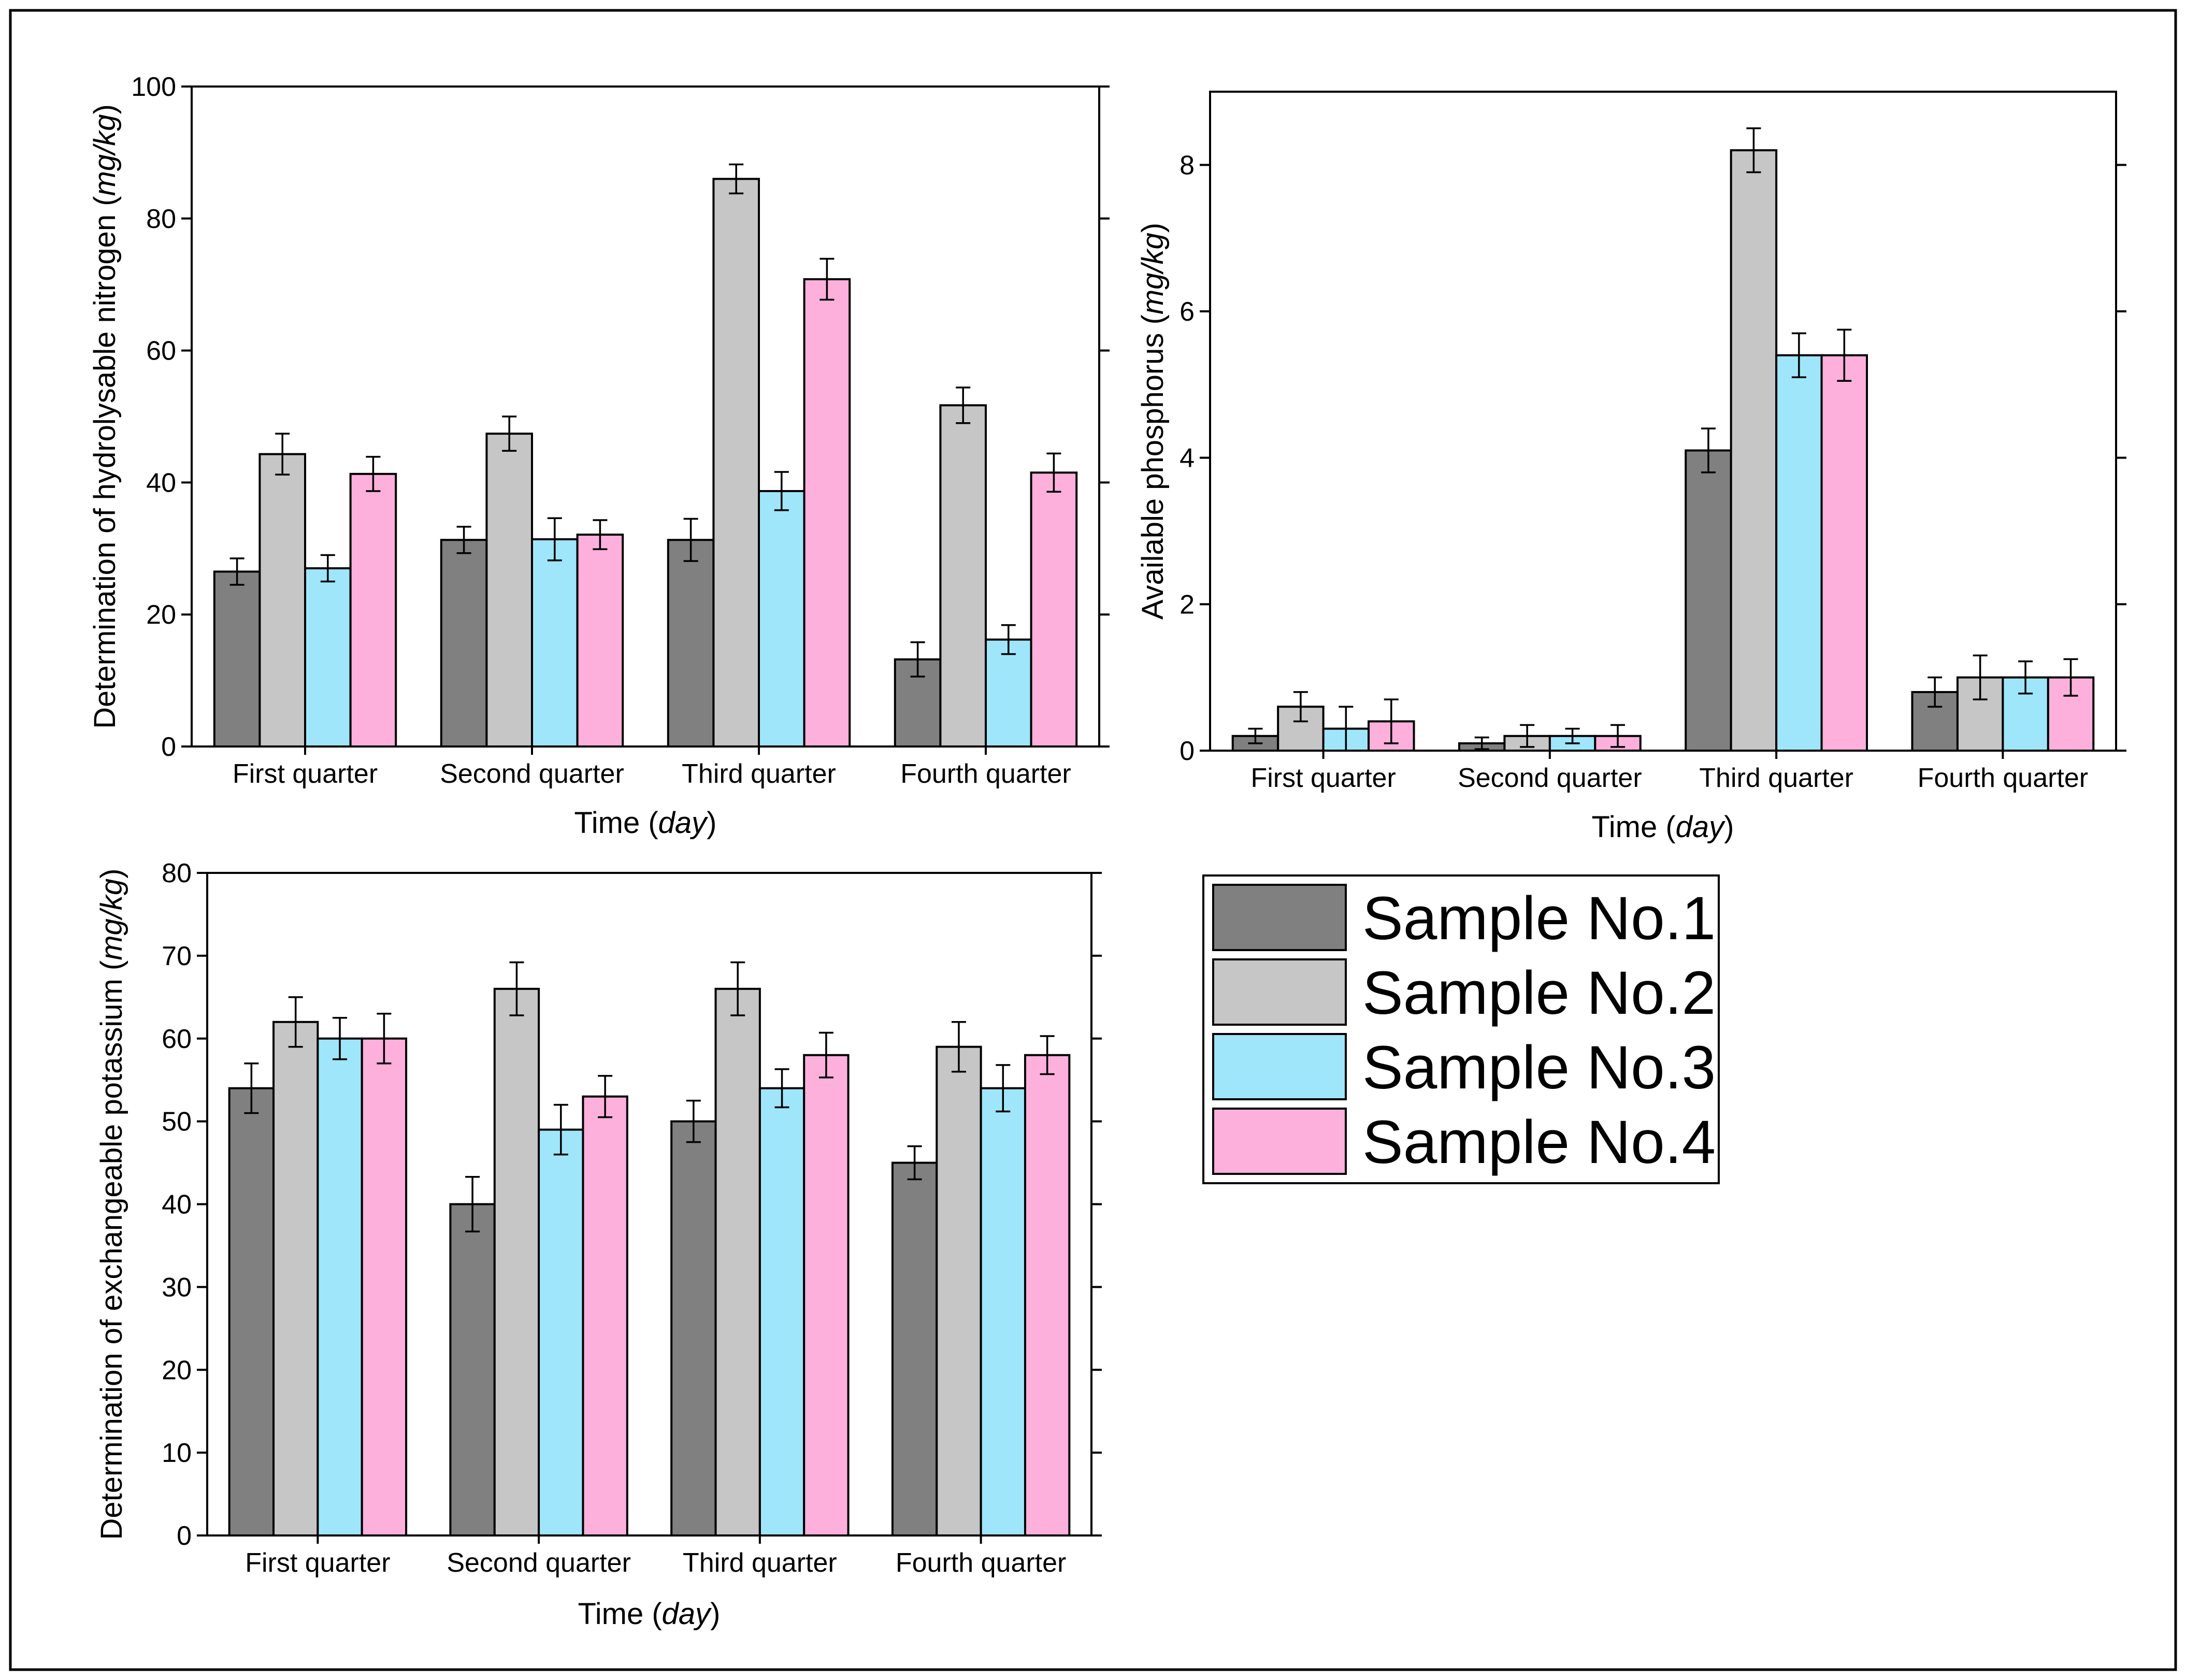  What do you see at coordinates (177, 1122) in the screenshot?
I see `y-tick-label: 50` at bounding box center [177, 1122].